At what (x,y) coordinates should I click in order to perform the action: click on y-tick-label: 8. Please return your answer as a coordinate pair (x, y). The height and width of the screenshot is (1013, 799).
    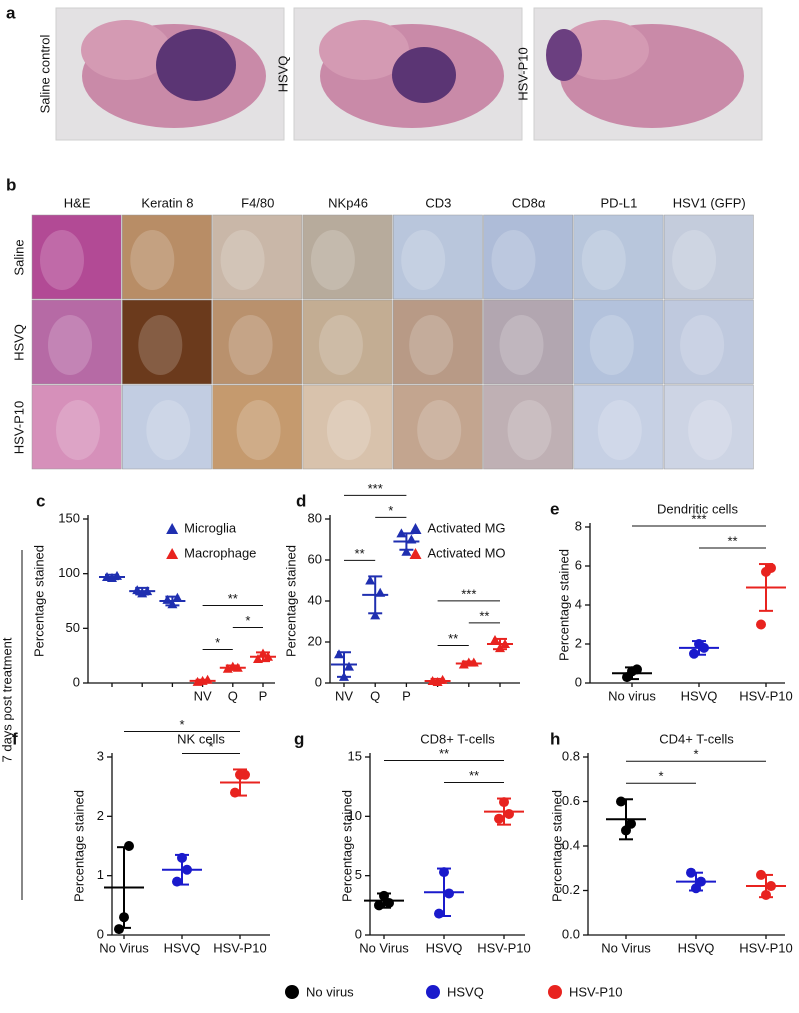
    Looking at the image, I should click on (578, 525).